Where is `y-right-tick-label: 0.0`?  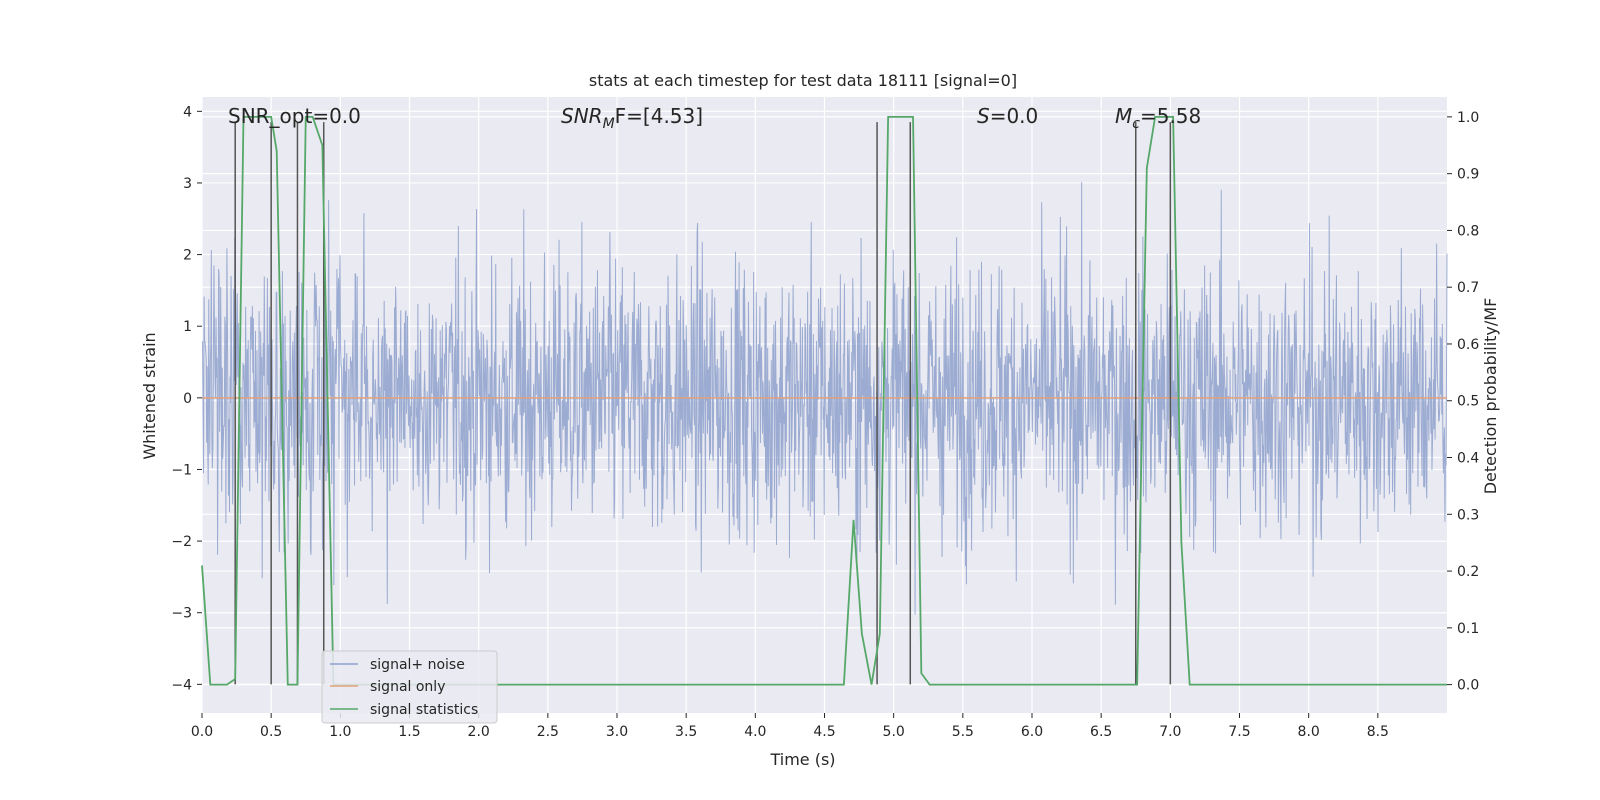 y-right-tick-label: 0.0 is located at coordinates (1468, 686).